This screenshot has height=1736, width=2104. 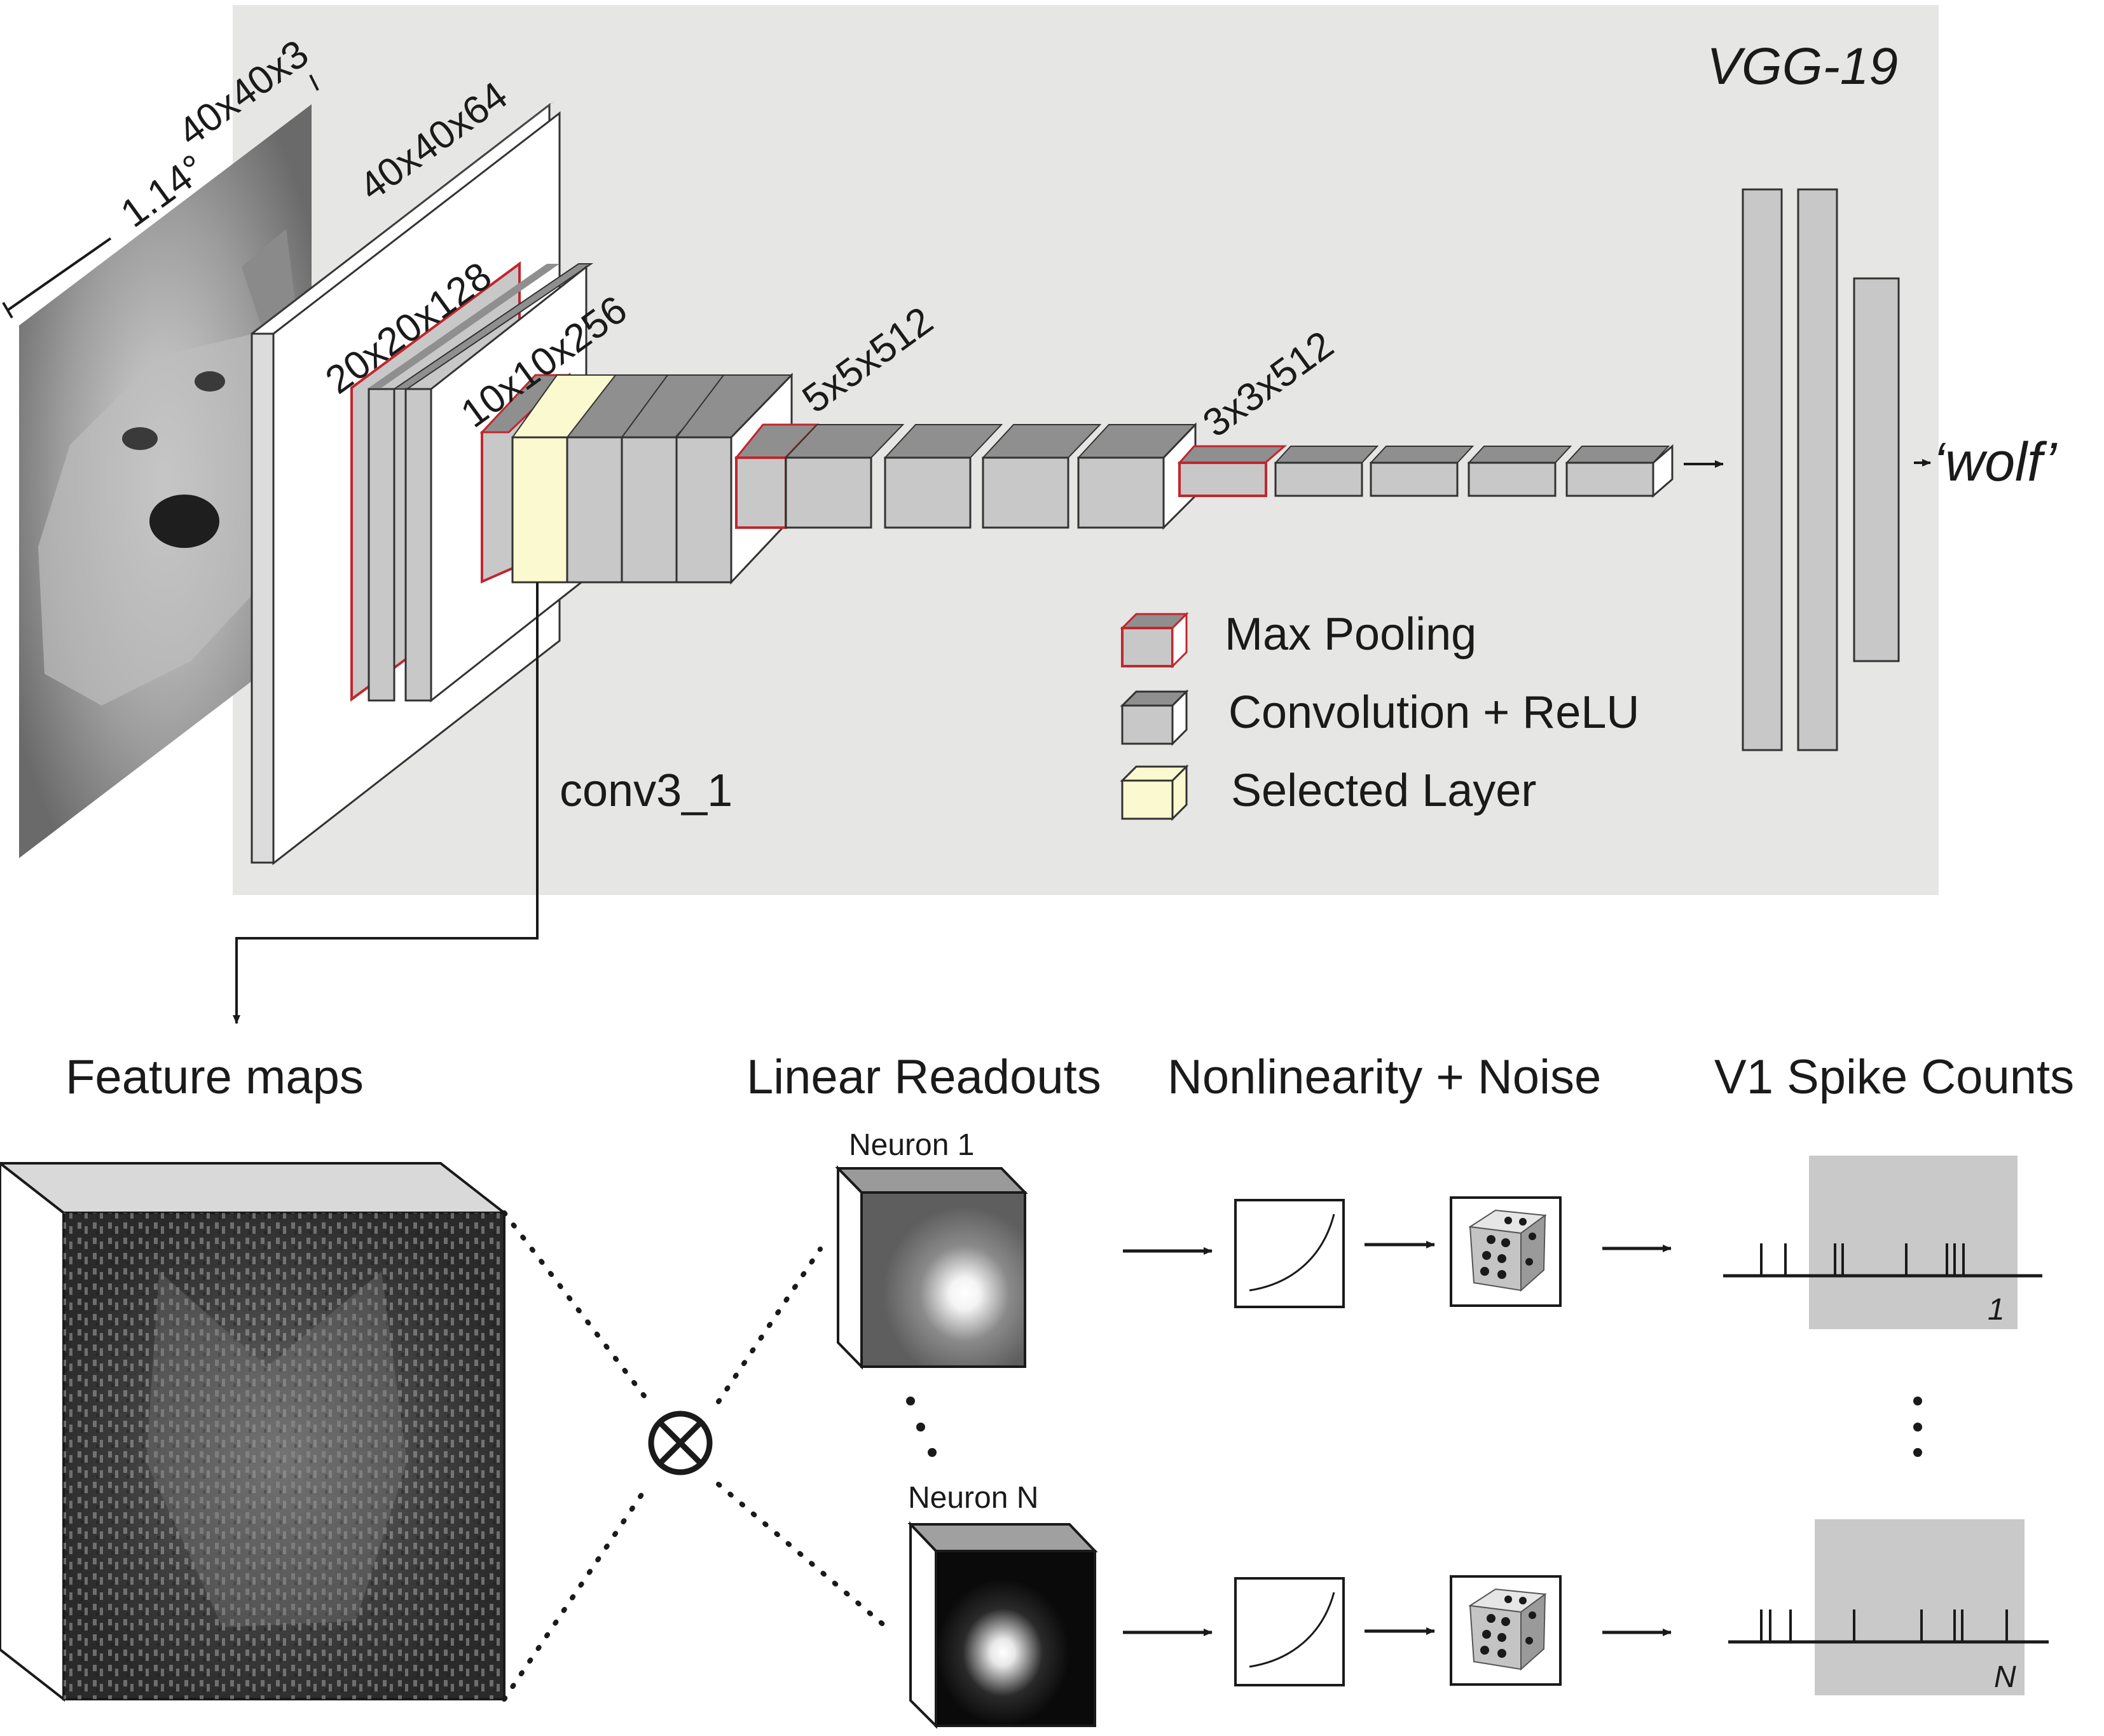 I want to click on selected-layer-name: conv3_1, so click(x=646, y=790).